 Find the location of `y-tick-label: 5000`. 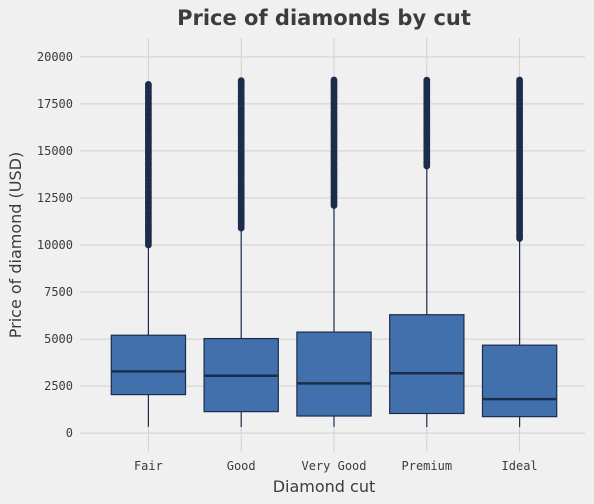

y-tick-label: 5000 is located at coordinates (58, 339).